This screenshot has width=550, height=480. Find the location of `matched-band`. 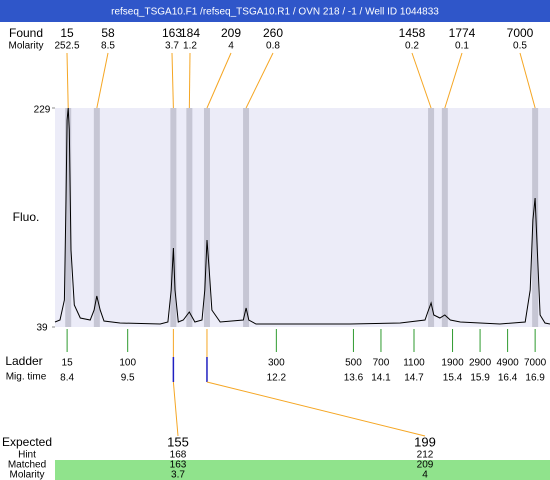

matched-band is located at coordinates (302, 470).